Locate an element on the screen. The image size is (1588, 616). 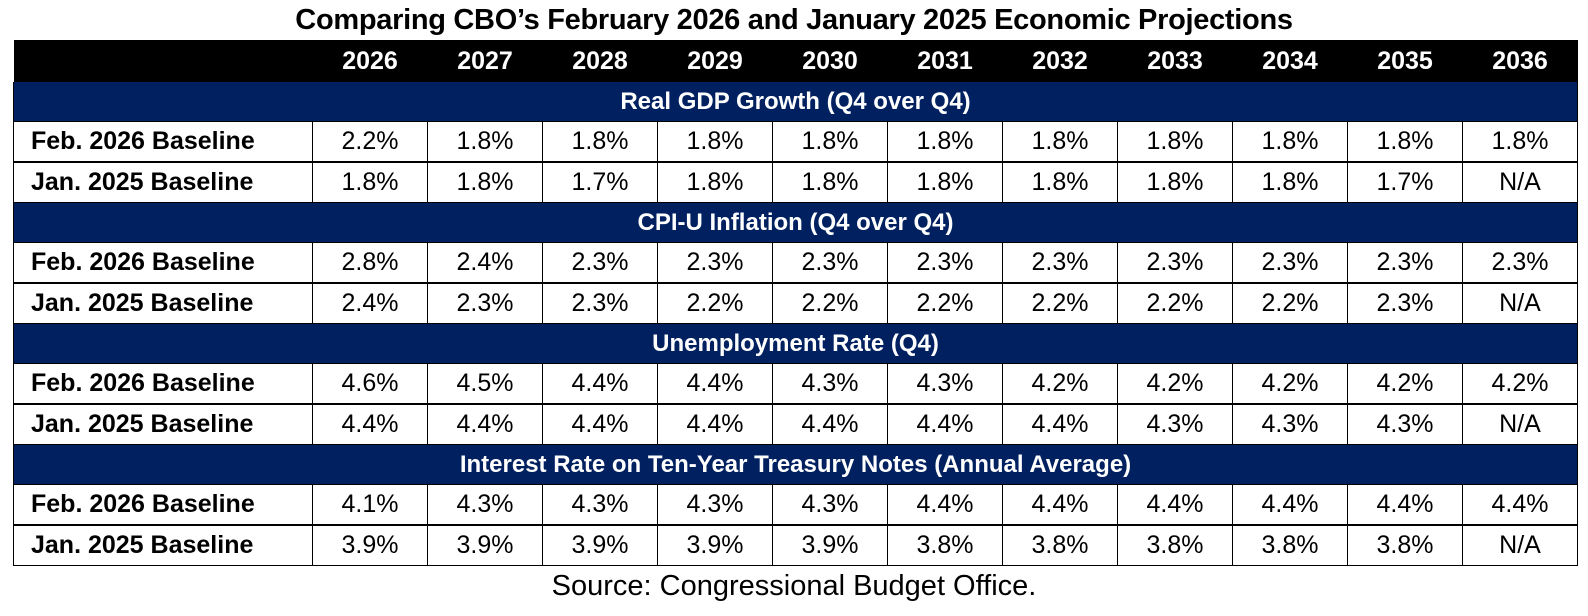
section-heading: CPI-U Inflation (Q4 over Q4) is located at coordinates (795, 222).